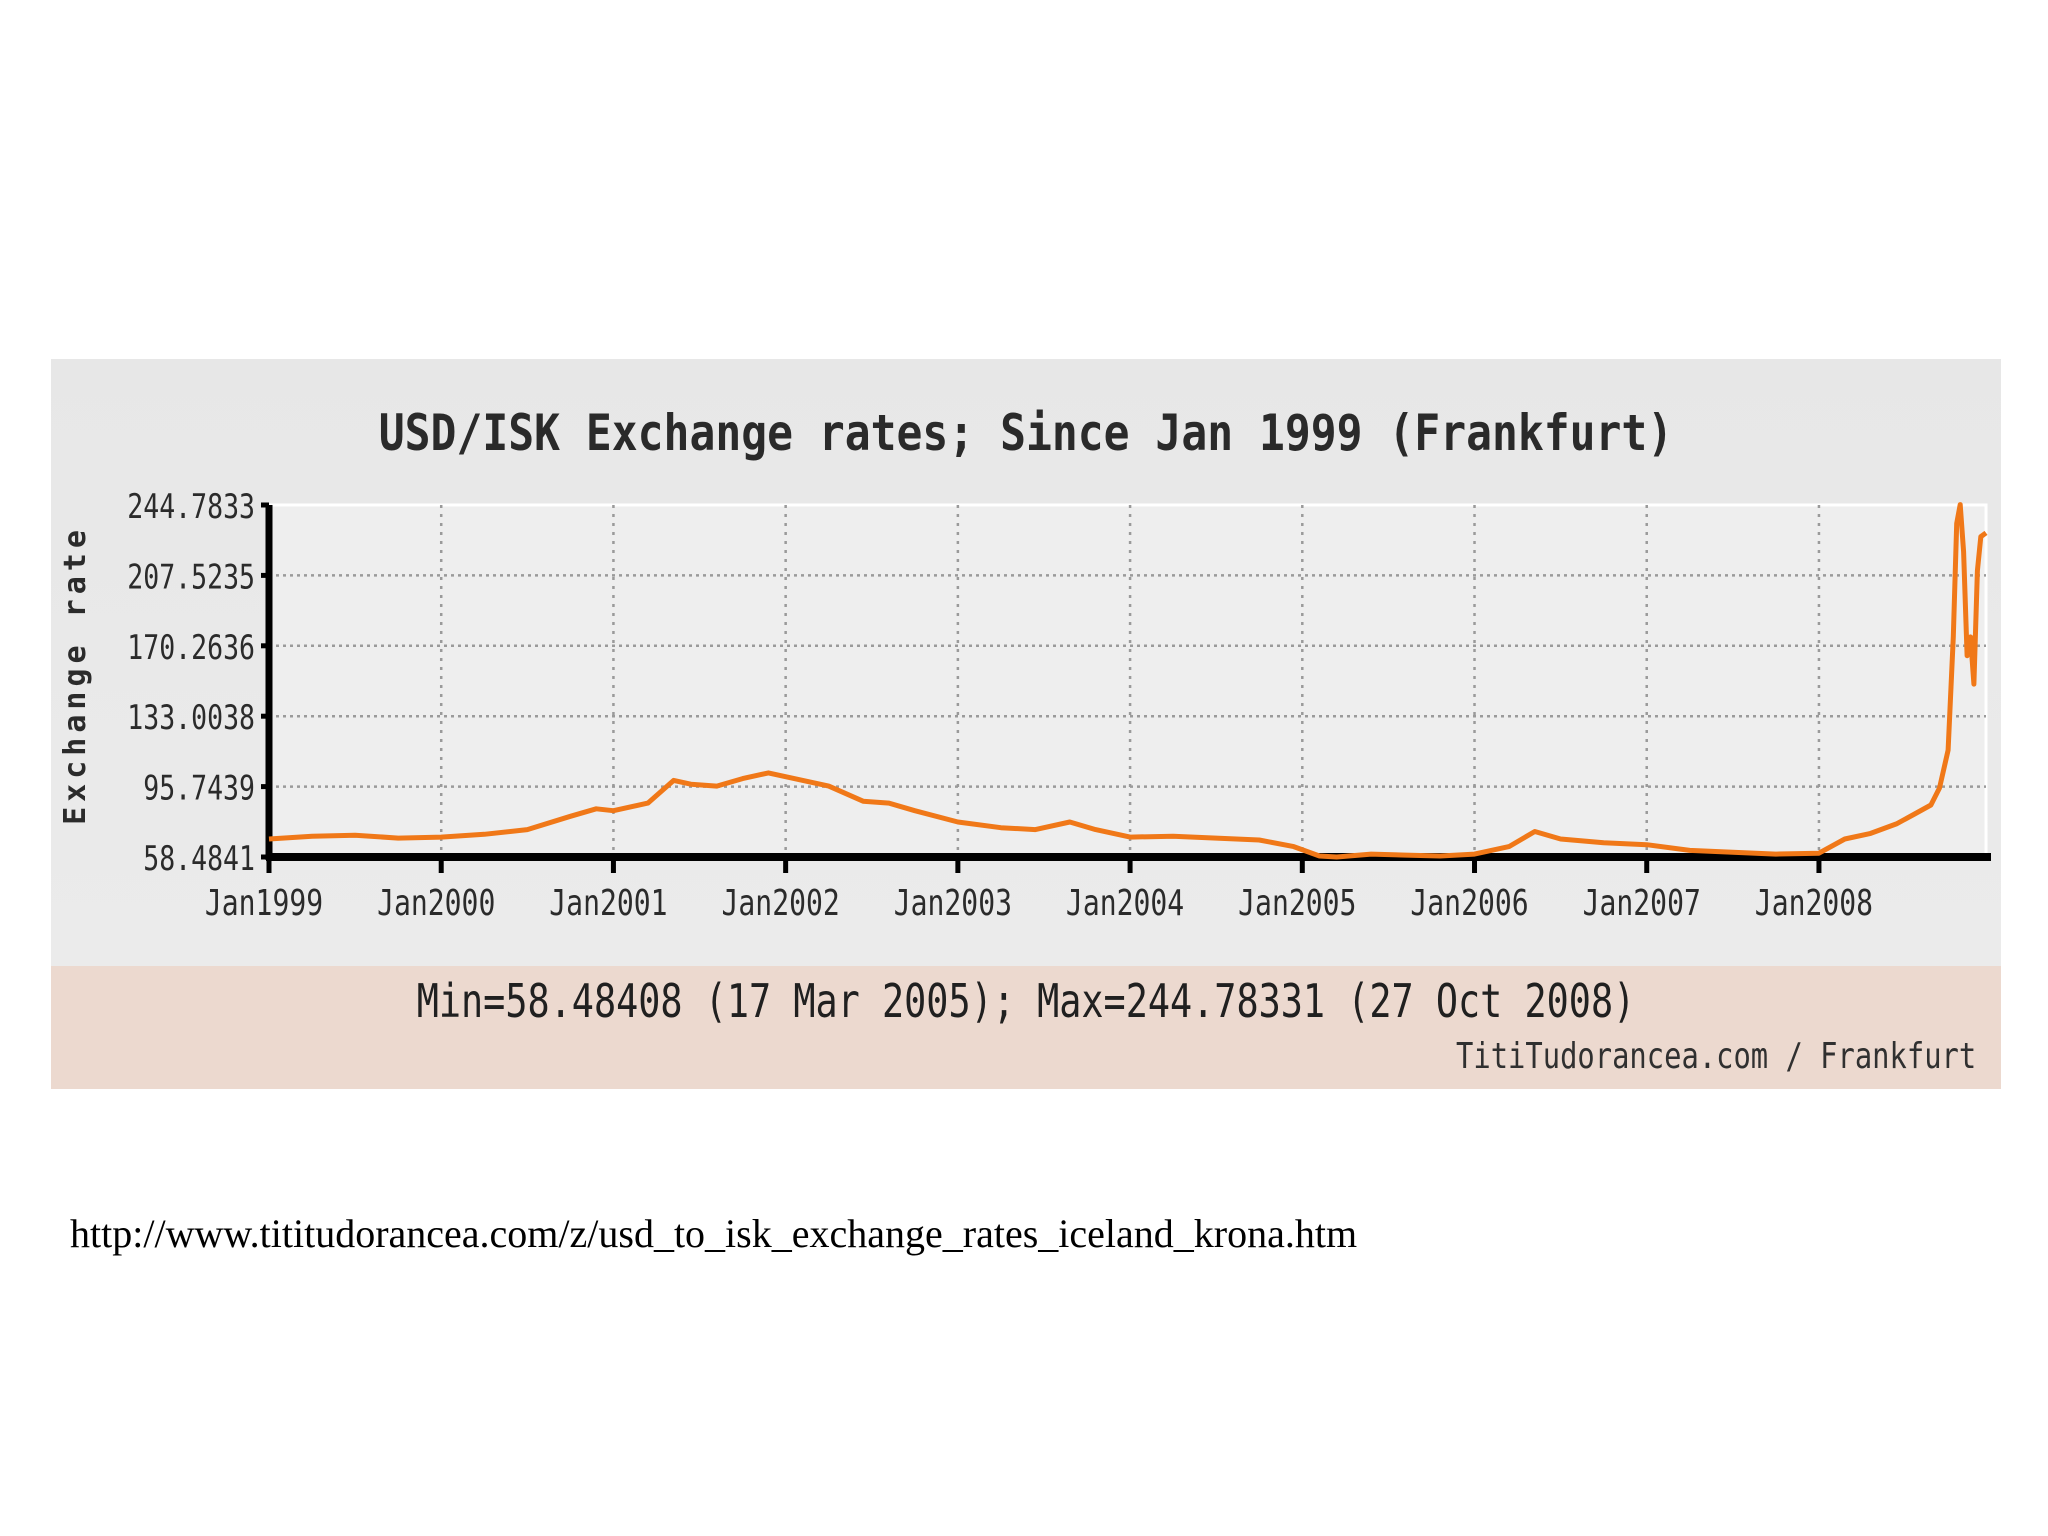 Image resolution: width=2048 pixels, height=1536 pixels. Describe the element at coordinates (953, 903) in the screenshot. I see `x-tick-label: Jan2003` at that location.